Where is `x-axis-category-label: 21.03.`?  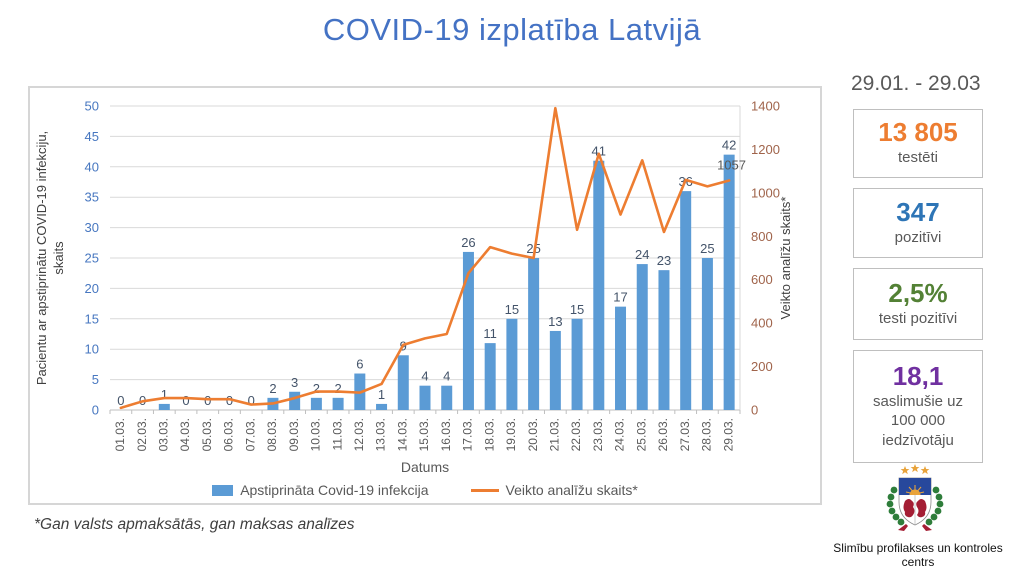 x-axis-category-label: 21.03. is located at coordinates (555, 434).